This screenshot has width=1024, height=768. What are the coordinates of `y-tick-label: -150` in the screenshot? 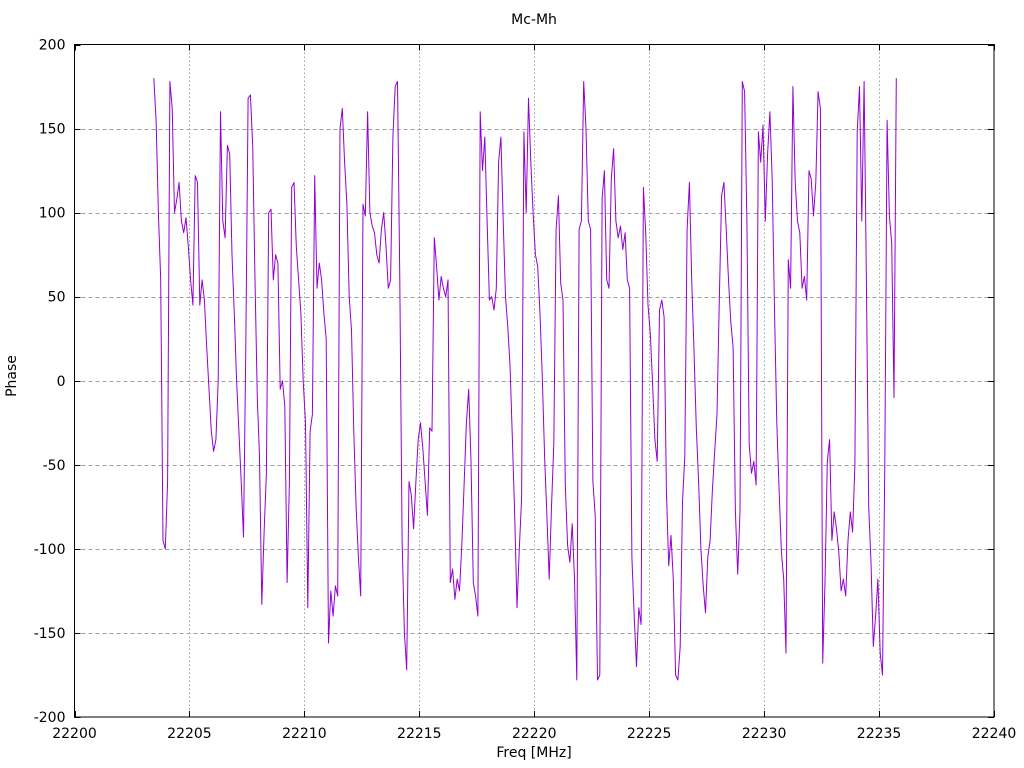 It's located at (50, 634).